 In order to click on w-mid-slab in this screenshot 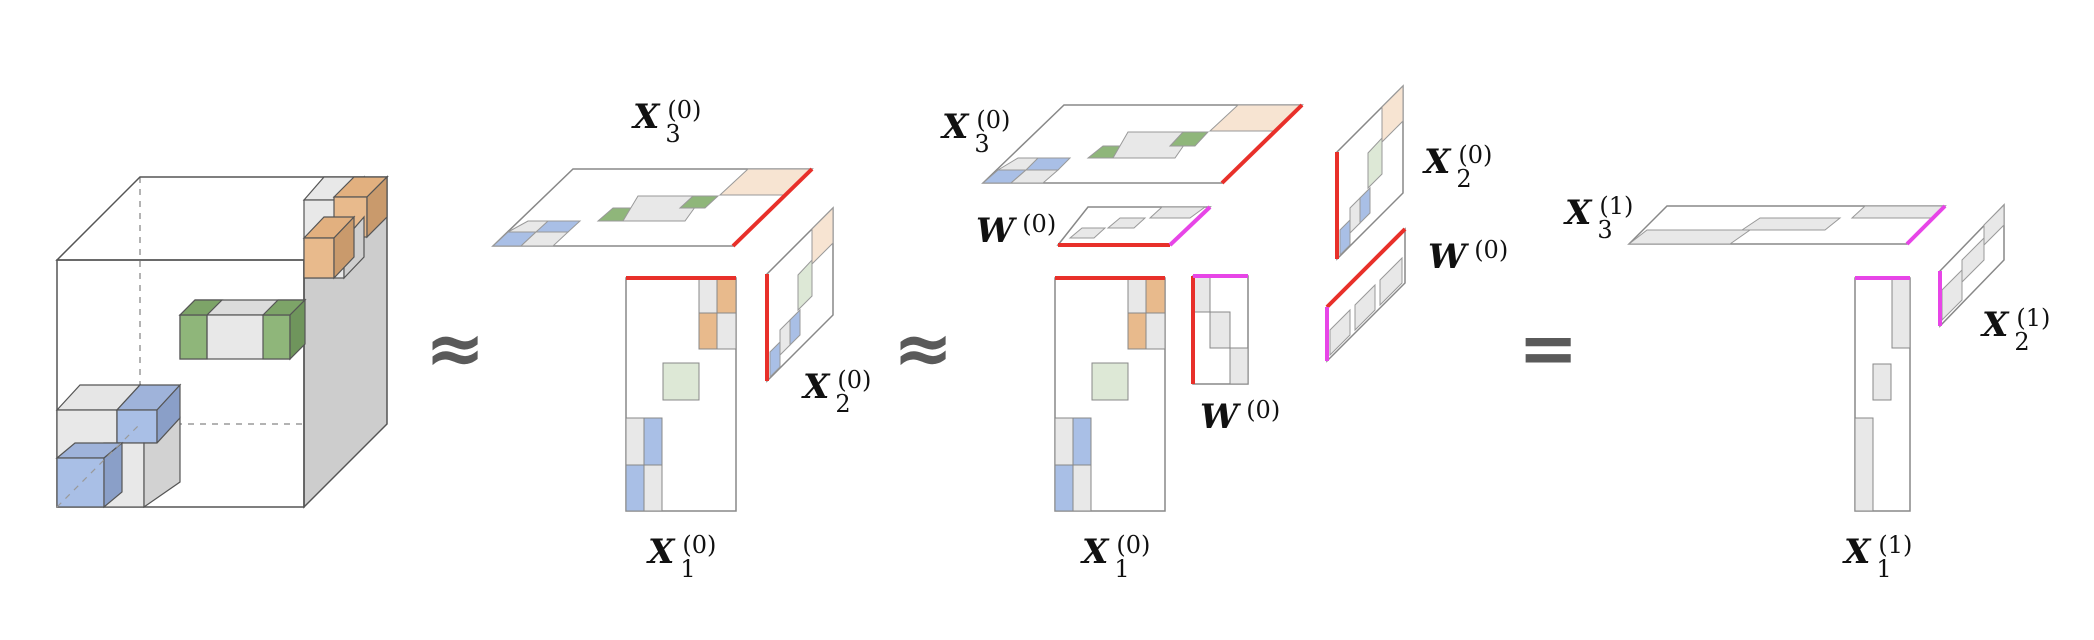, I will do `click(1220, 329)`.